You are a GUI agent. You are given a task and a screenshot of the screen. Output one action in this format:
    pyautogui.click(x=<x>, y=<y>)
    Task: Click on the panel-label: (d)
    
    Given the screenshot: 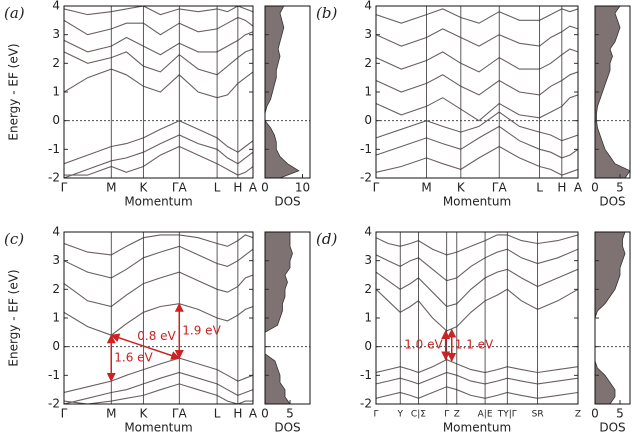 What is the action you would take?
    pyautogui.click(x=326, y=239)
    